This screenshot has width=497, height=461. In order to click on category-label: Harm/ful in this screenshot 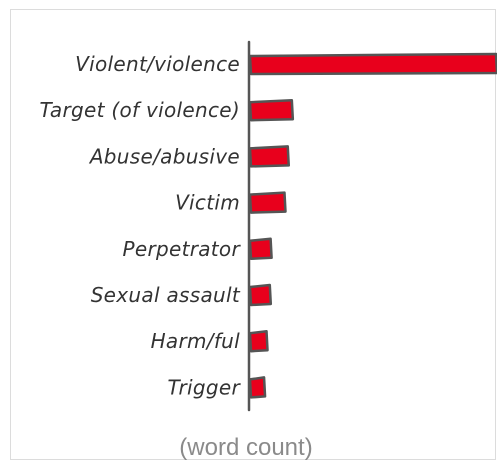, I will do `click(196, 341)`.